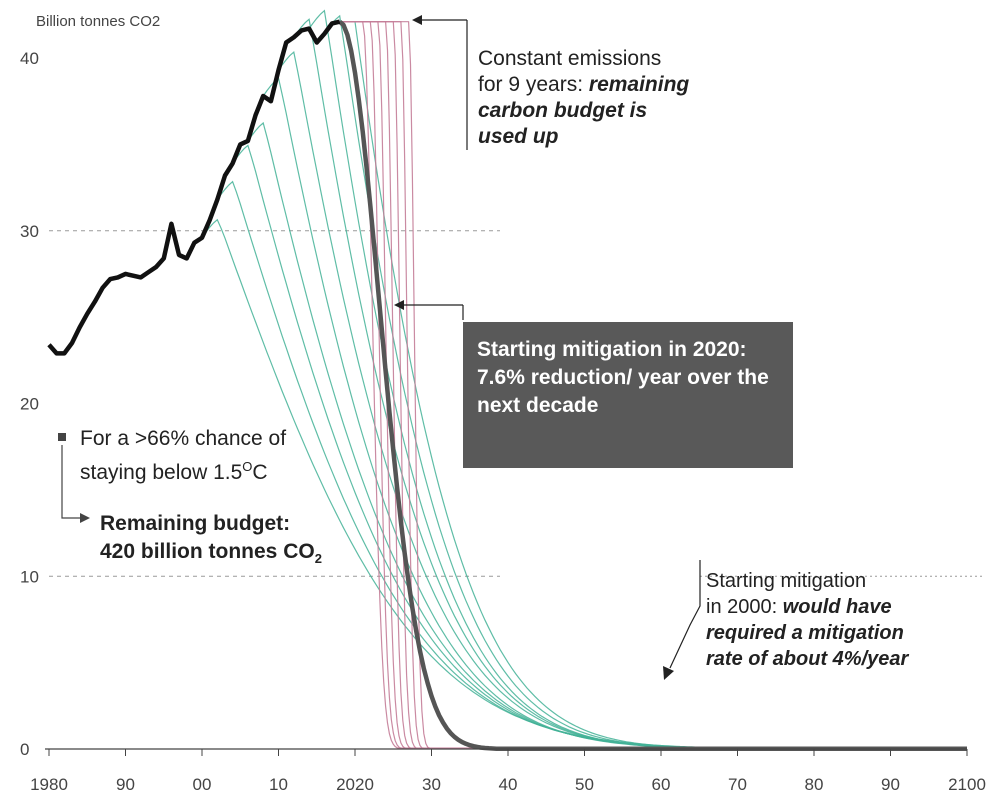 The height and width of the screenshot is (801, 995). I want to click on annotation-constant-line2: for 9 years: remaining, so click(618, 85).